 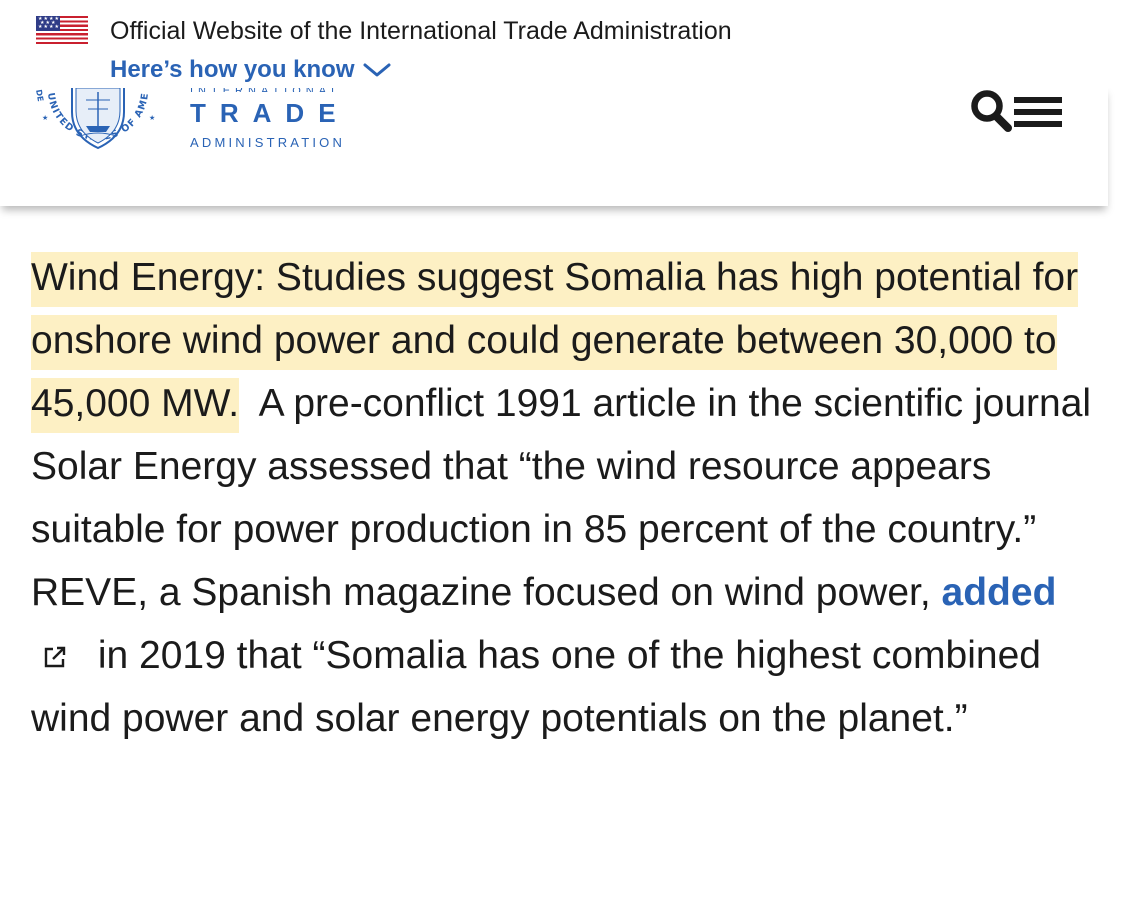 What do you see at coordinates (55, 657) in the screenshot?
I see `external-link-icon` at bounding box center [55, 657].